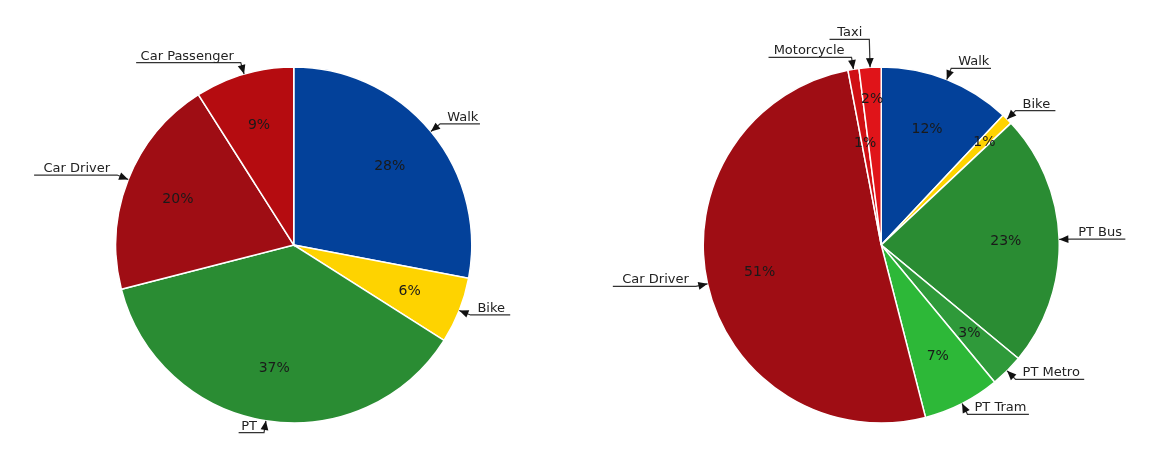  I want to click on slice-label: Taxi, so click(849, 32).